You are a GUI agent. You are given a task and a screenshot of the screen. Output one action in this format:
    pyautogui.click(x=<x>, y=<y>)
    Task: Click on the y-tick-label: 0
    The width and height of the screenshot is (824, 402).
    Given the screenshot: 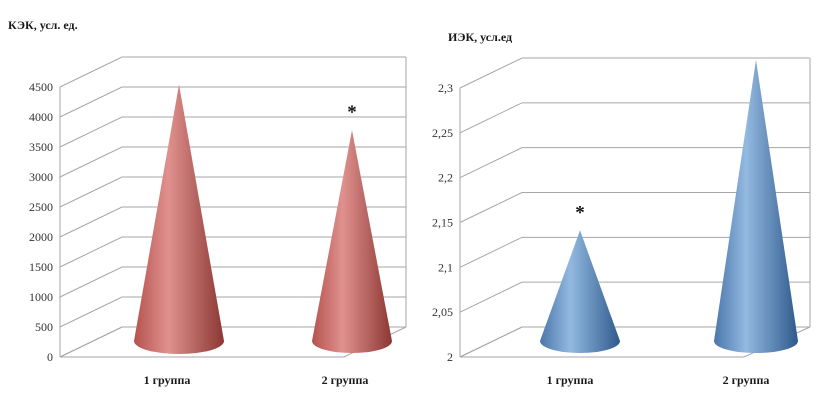 What is the action you would take?
    pyautogui.click(x=50, y=357)
    